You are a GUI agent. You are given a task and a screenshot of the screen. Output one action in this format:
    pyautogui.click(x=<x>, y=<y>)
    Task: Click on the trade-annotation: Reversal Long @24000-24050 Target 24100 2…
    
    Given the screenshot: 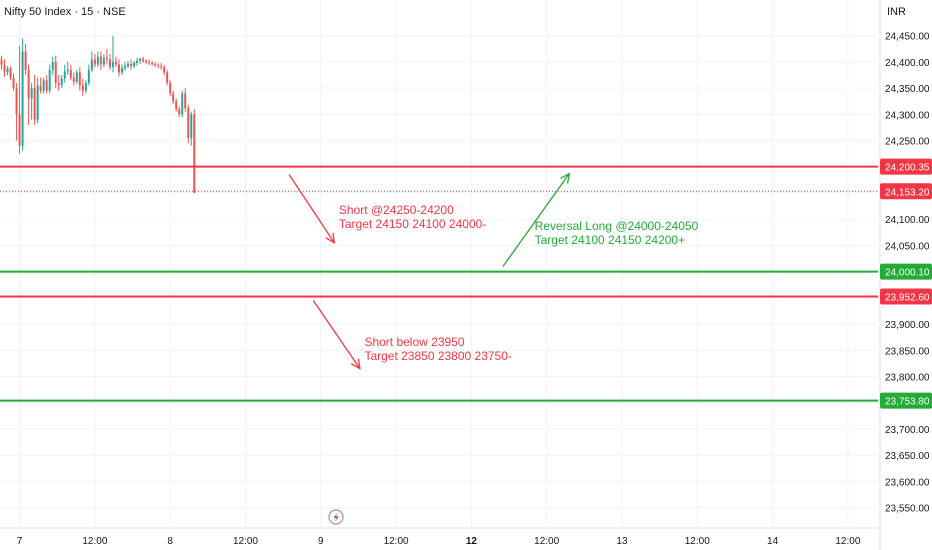 What is the action you would take?
    pyautogui.click(x=617, y=233)
    